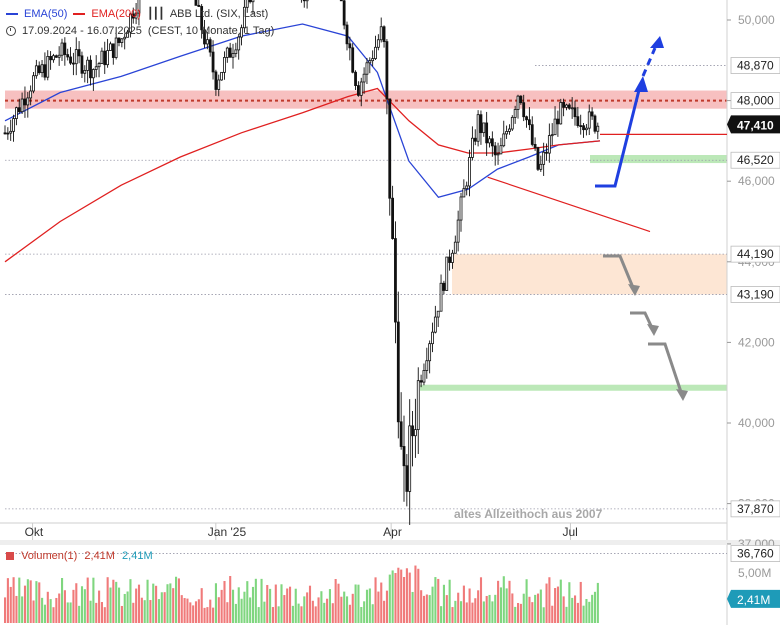 The image size is (780, 625). I want to click on zone-orange, so click(589, 274).